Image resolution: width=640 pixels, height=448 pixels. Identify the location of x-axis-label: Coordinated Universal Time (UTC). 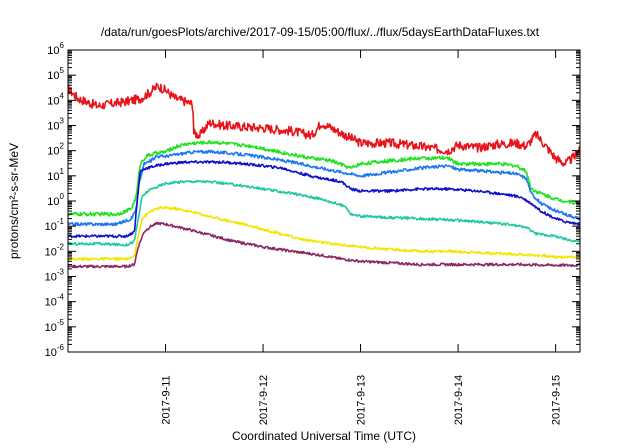
(324, 436).